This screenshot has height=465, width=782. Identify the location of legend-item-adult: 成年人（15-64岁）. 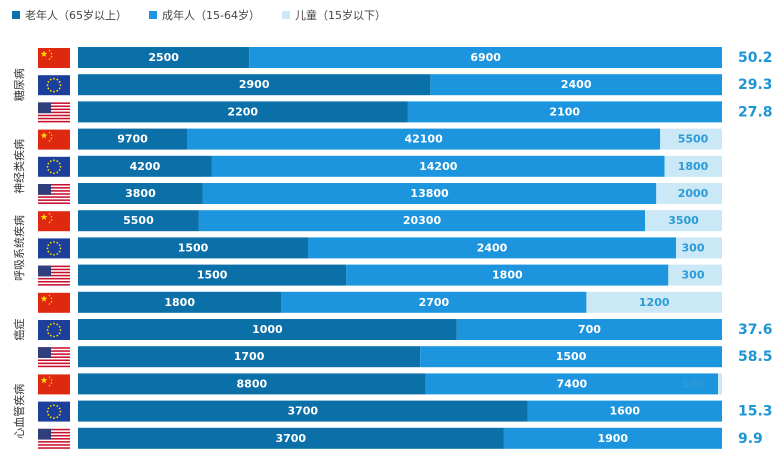
(204, 15).